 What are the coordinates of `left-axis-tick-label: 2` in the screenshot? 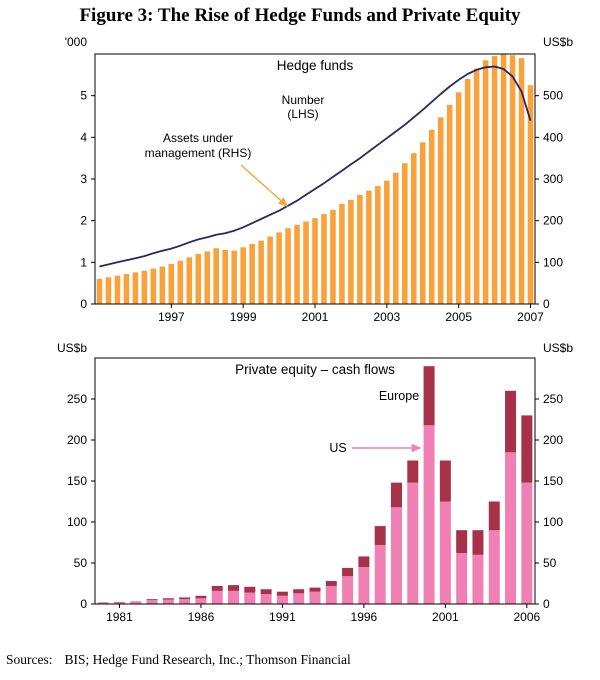 It's located at (83, 221).